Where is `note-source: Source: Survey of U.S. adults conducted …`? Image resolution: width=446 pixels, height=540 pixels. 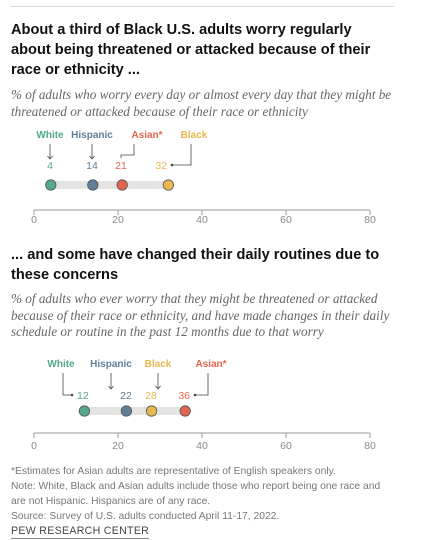
note-source: Source: Survey of U.S. adults conducted … is located at coordinates (145, 516).